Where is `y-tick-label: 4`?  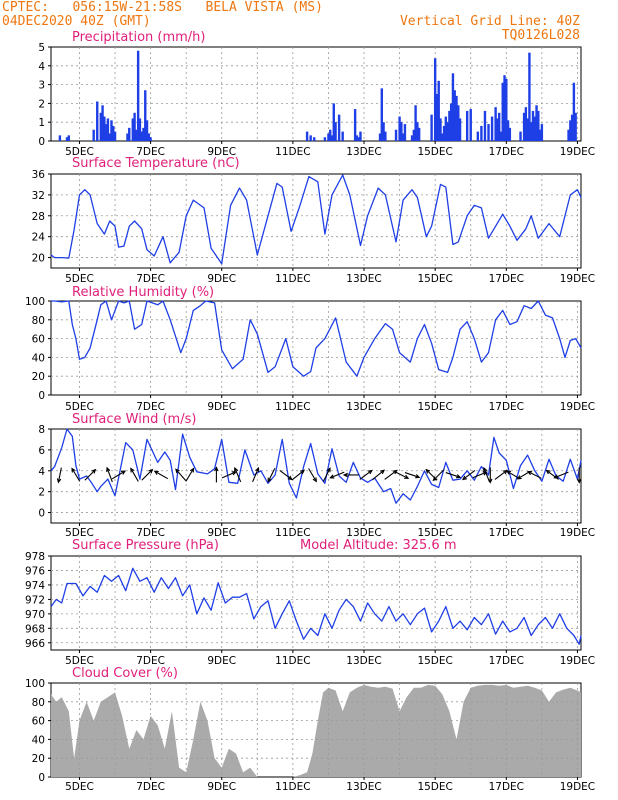
y-tick-label: 4 is located at coordinates (41, 67).